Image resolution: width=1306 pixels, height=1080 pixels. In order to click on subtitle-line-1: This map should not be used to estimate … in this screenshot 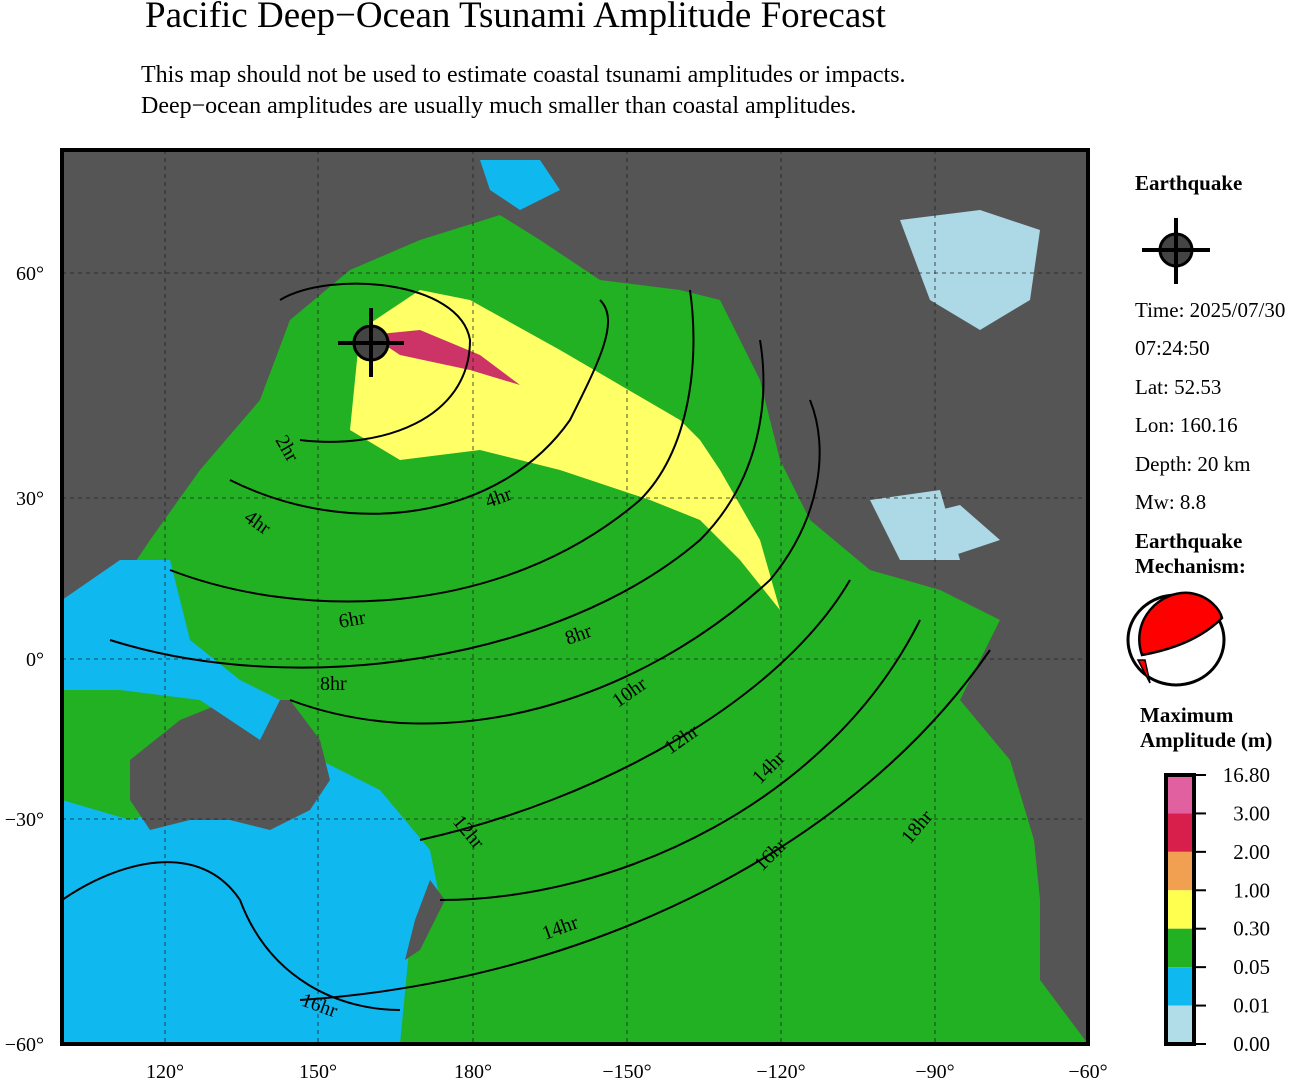, I will do `click(523, 75)`.